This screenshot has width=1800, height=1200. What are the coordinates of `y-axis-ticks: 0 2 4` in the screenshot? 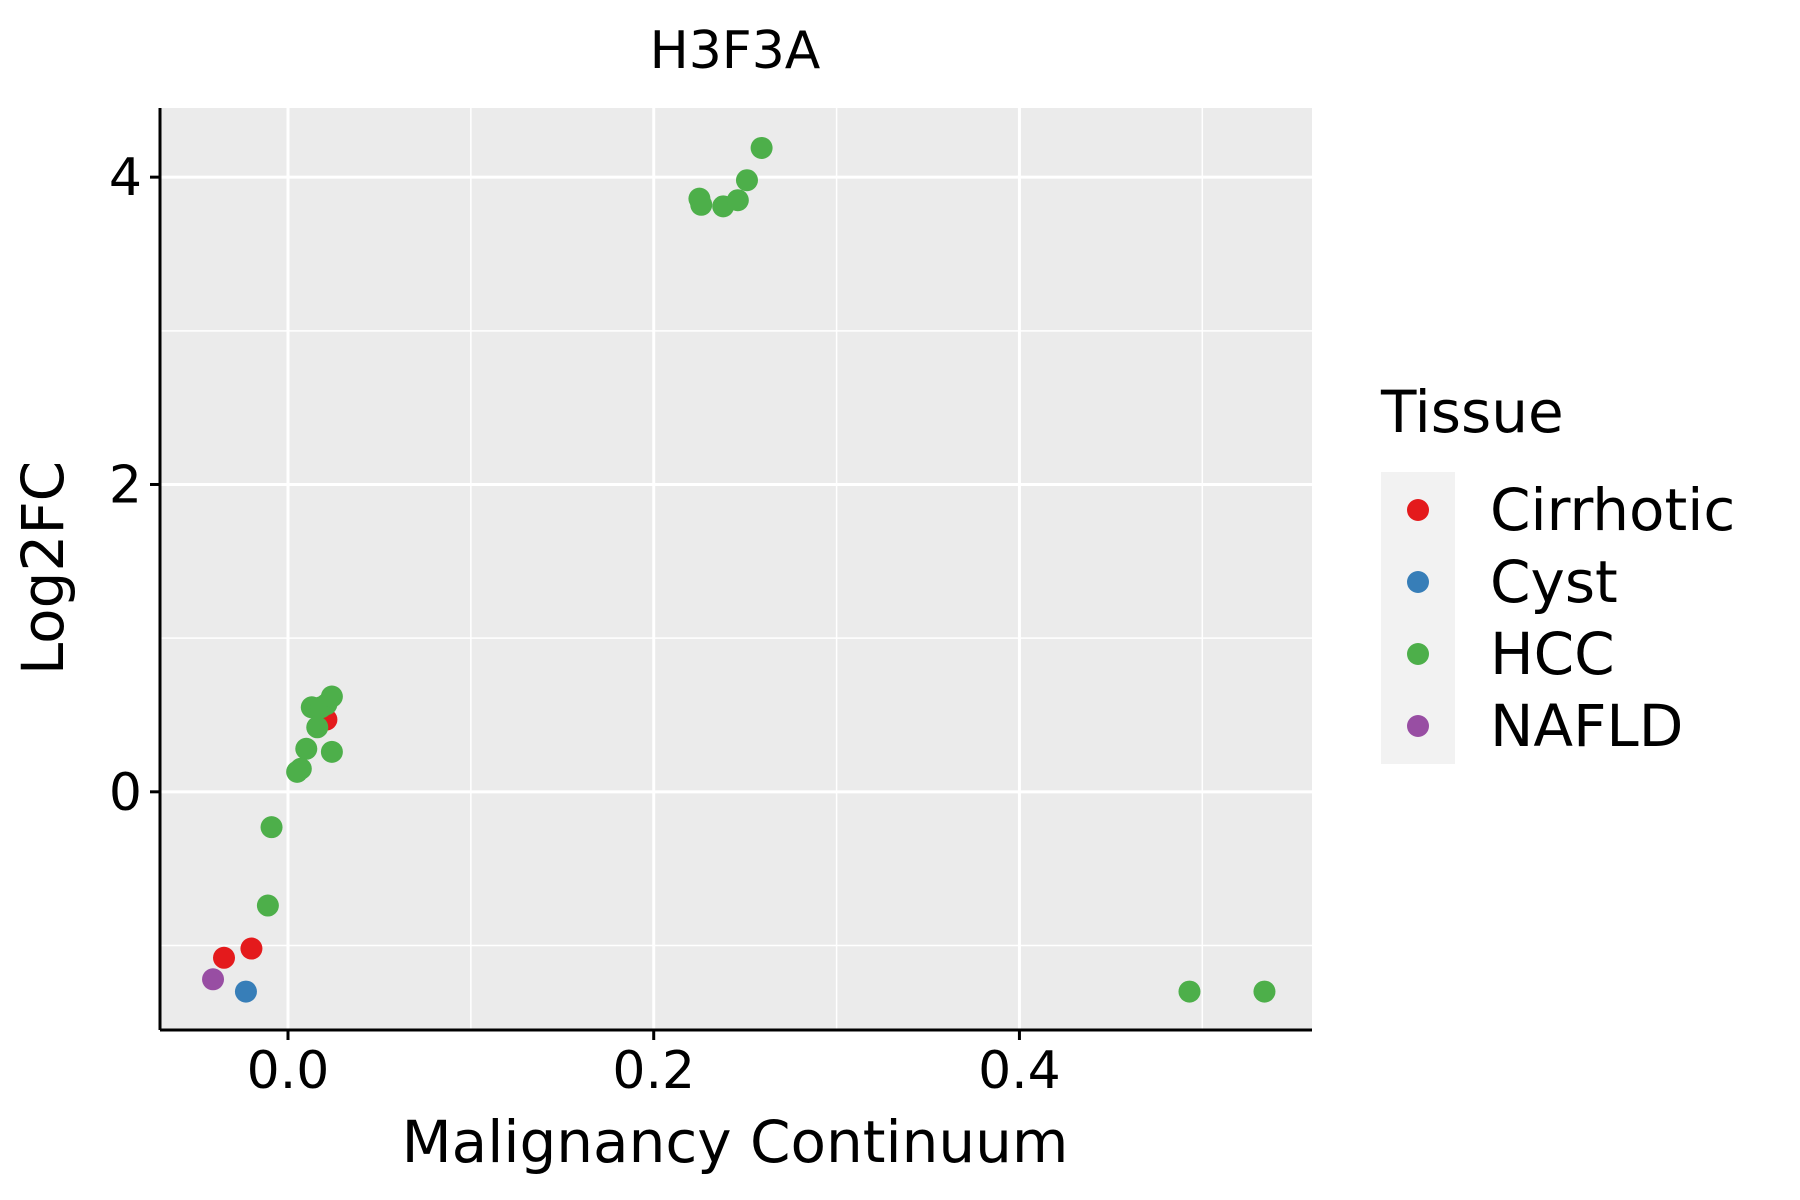 It's located at (134, 485).